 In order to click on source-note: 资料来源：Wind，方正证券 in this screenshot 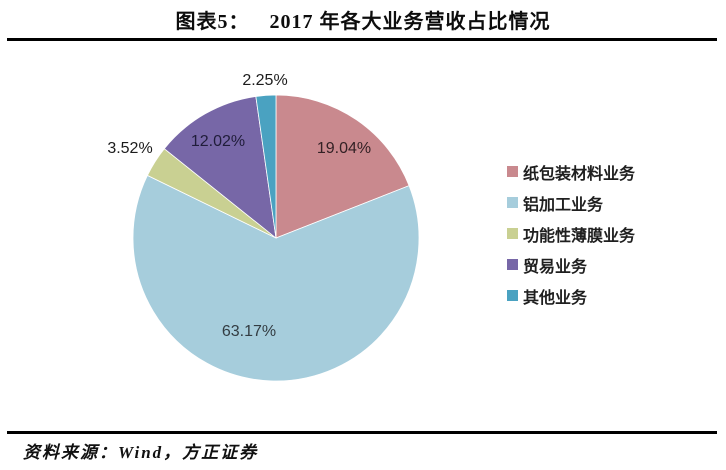, I will do `click(141, 452)`.